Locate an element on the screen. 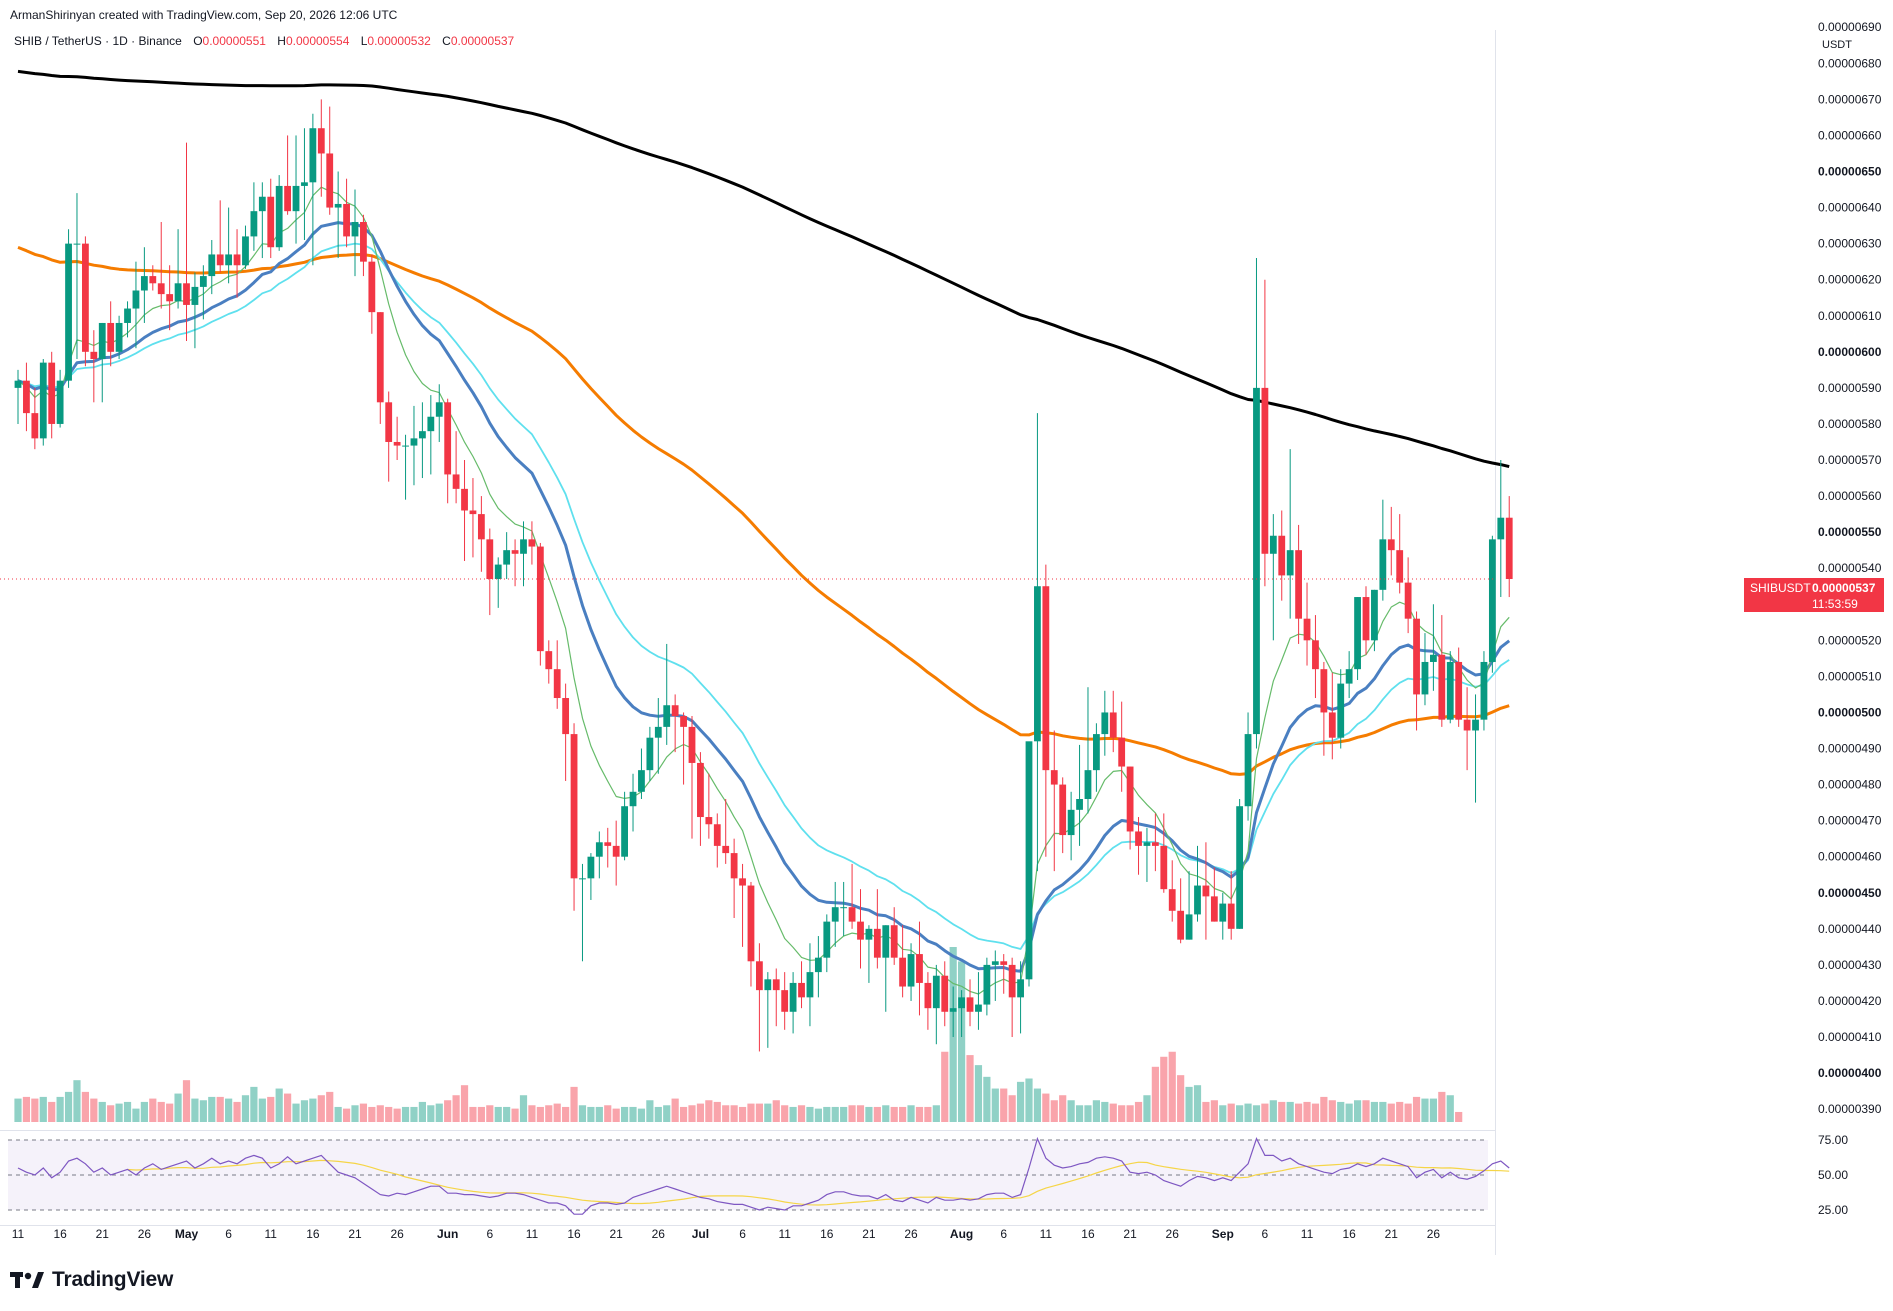 This screenshot has width=1893, height=1311. time-axis-tick: Jun is located at coordinates (447, 1234).